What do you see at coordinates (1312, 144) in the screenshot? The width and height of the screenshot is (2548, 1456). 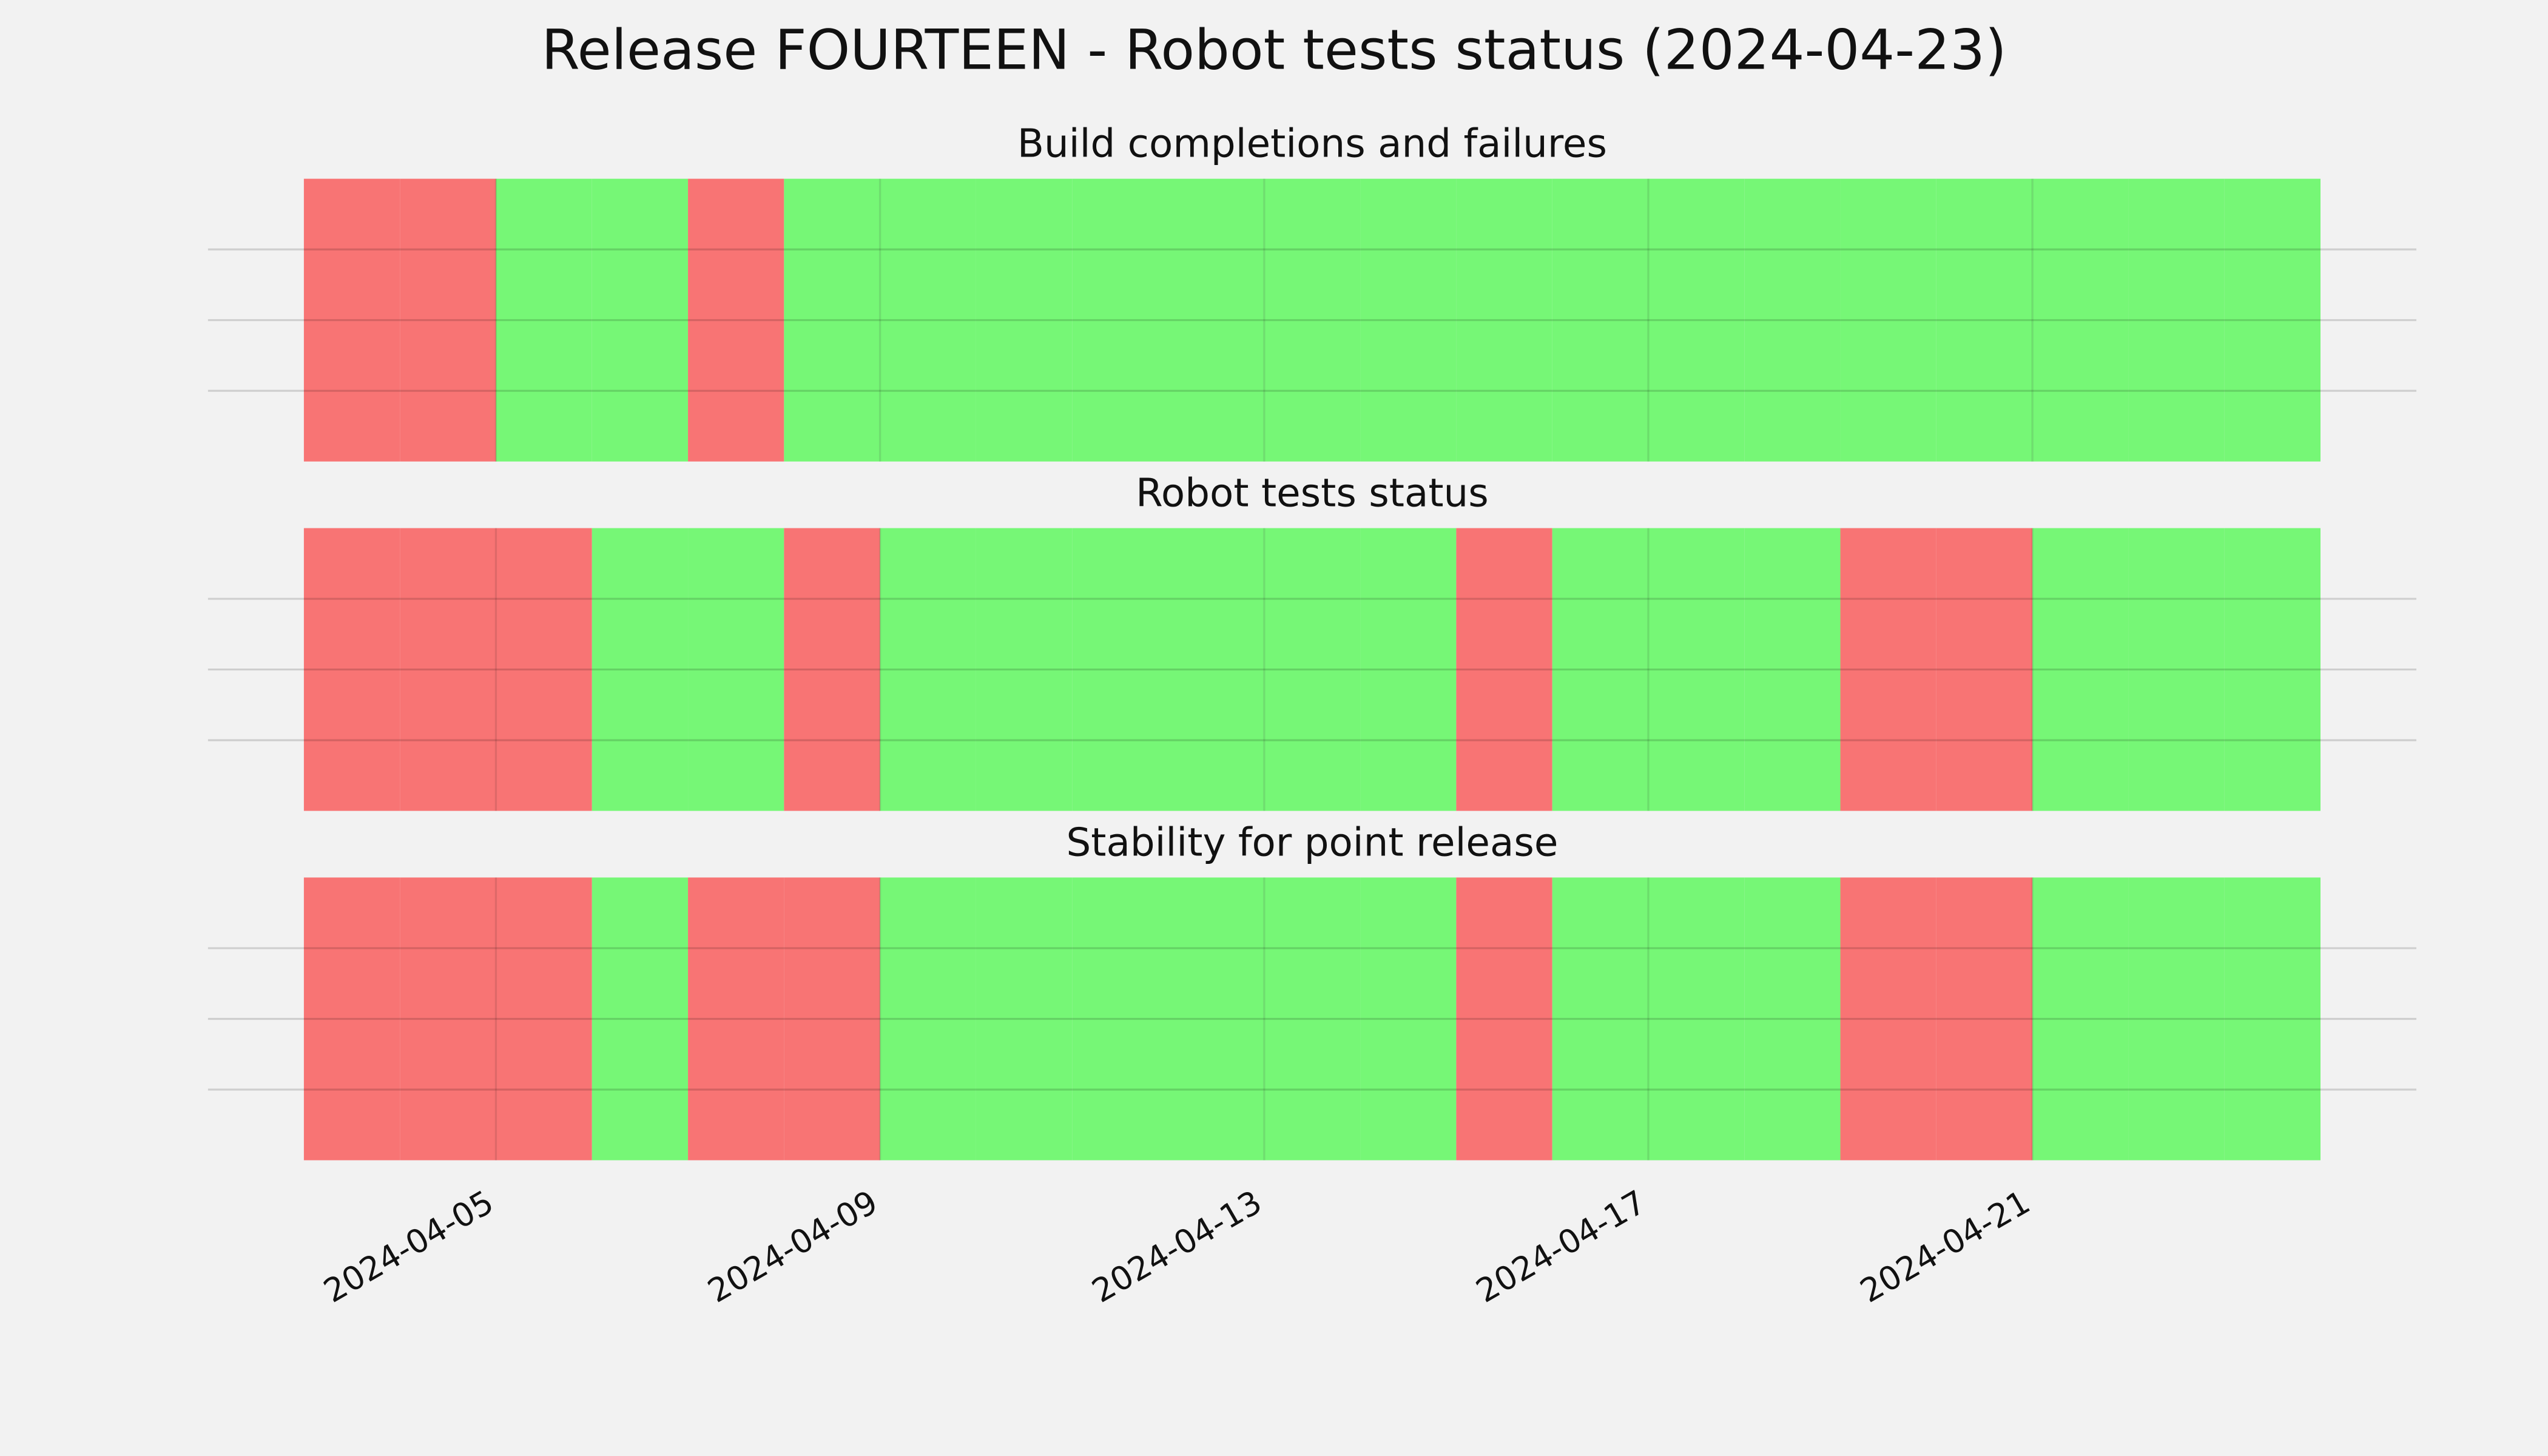 I see `subplot-title: Build completions and failures` at bounding box center [1312, 144].